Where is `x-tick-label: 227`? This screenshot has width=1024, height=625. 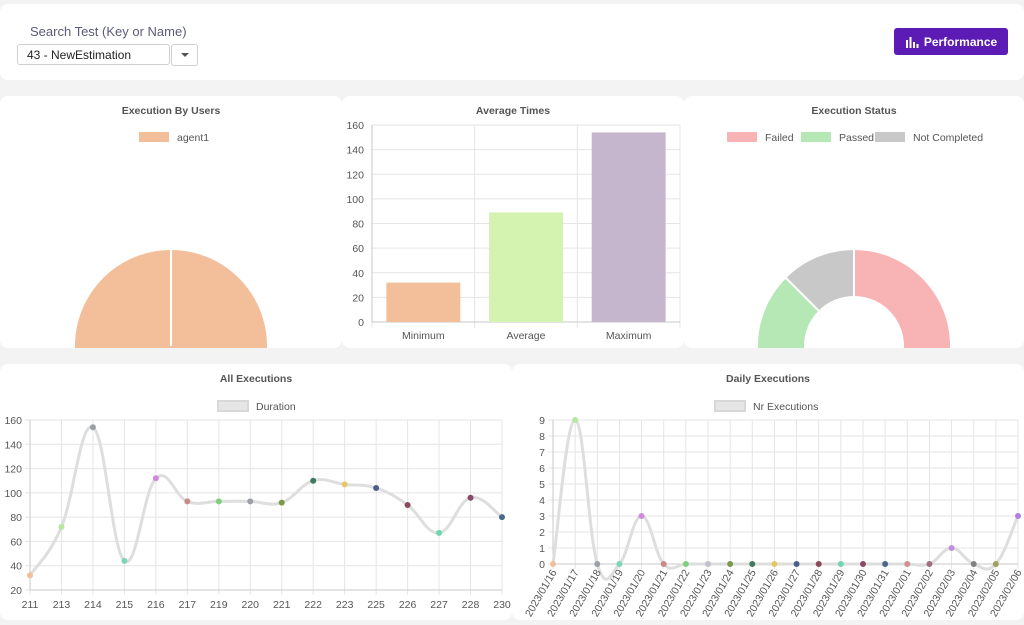 x-tick-label: 227 is located at coordinates (439, 605).